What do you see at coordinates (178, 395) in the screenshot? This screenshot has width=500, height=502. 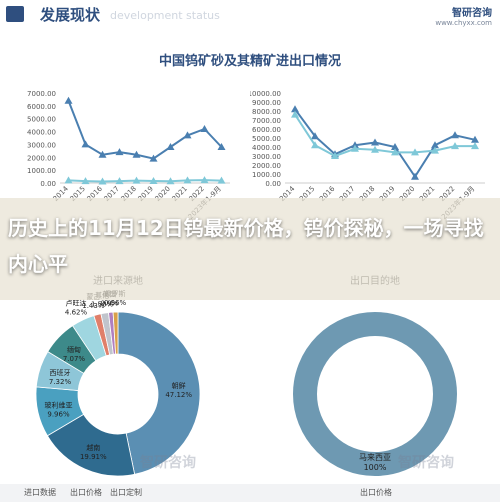 I see `slice-value-label: 47.12%` at bounding box center [178, 395].